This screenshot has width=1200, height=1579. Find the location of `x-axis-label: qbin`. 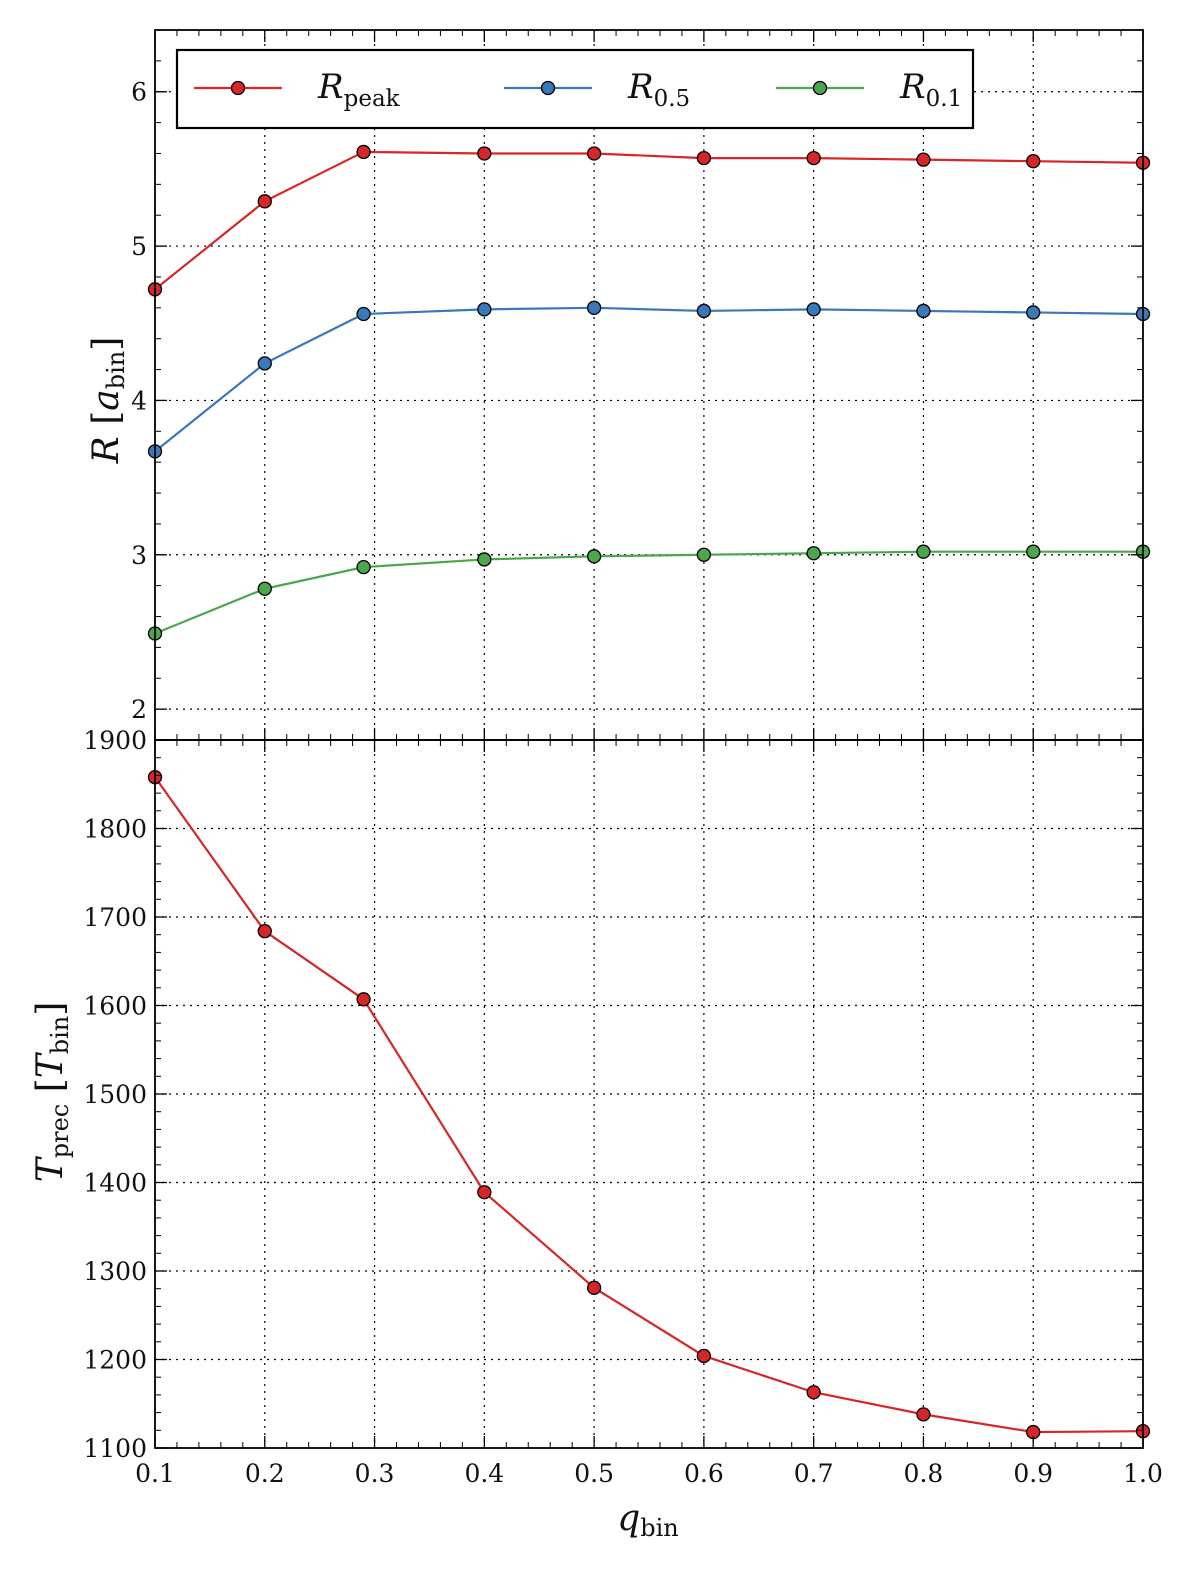

x-axis-label: qbin is located at coordinates (648, 1520).